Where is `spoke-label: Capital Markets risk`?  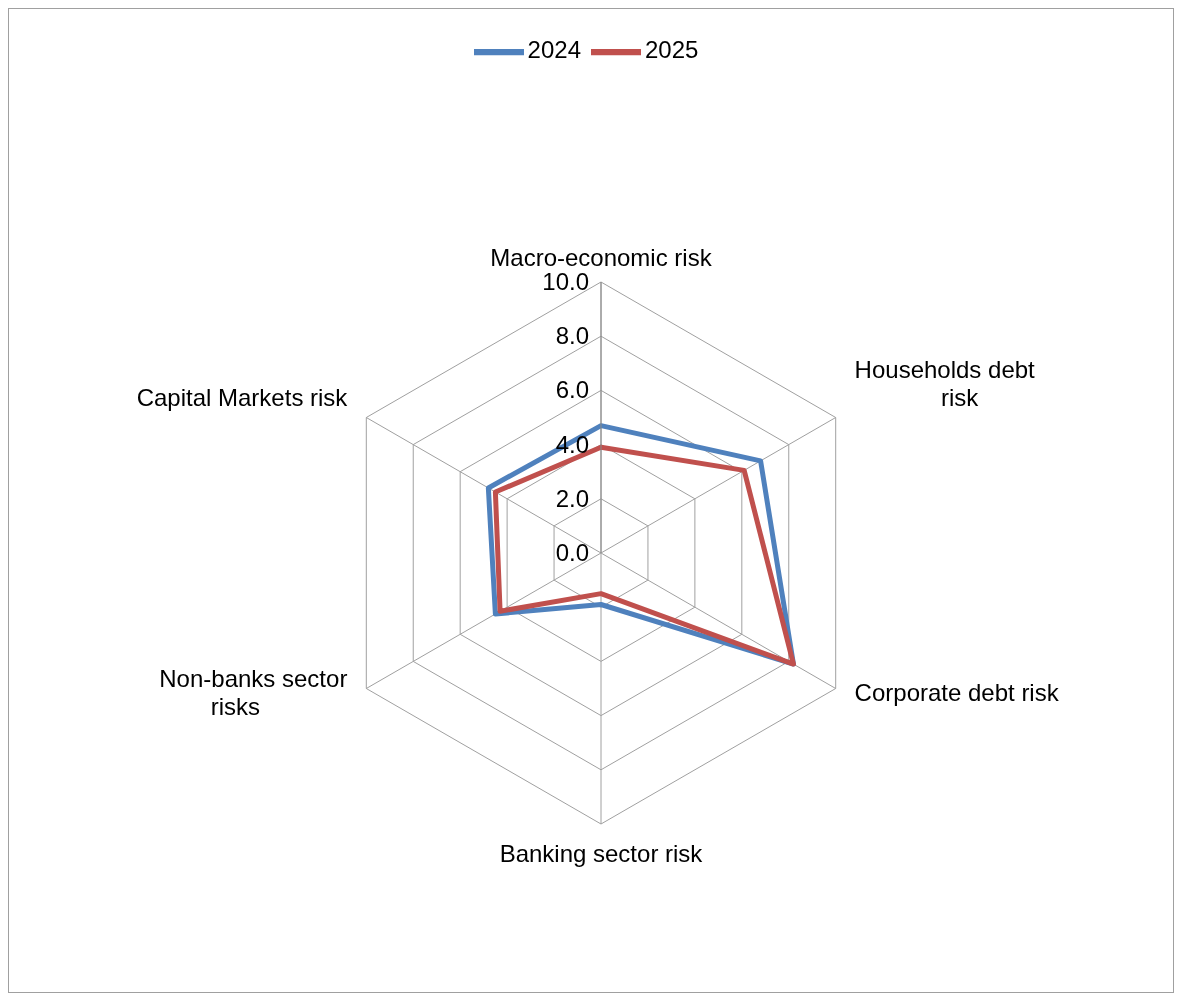
spoke-label: Capital Markets risk is located at coordinates (242, 397).